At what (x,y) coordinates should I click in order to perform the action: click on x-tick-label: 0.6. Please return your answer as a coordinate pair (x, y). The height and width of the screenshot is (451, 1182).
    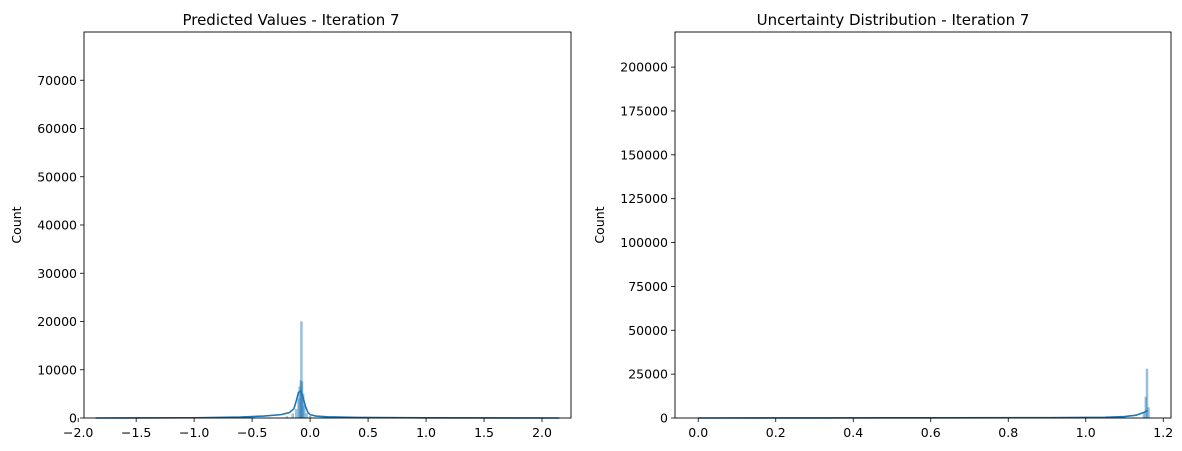
    Looking at the image, I should click on (931, 432).